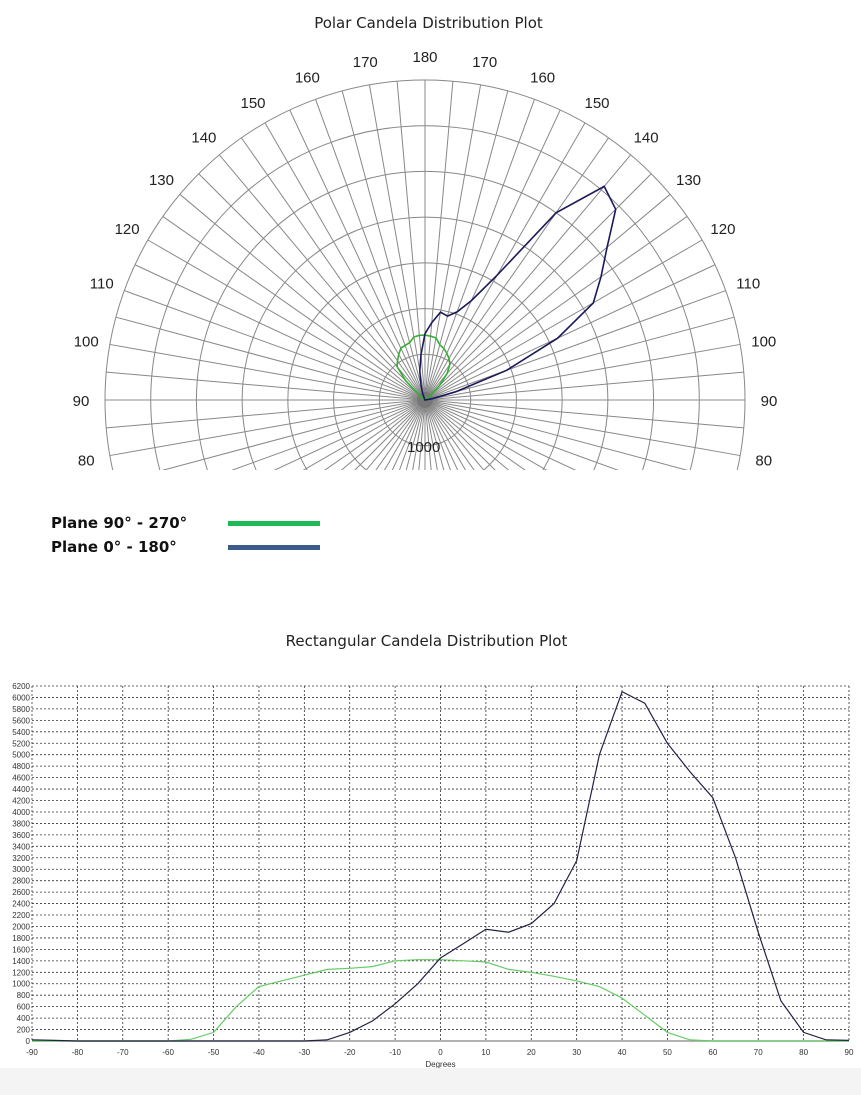 This screenshot has width=861, height=1095. Describe the element at coordinates (485, 1052) in the screenshot. I see `x-tick-label: 10` at that location.